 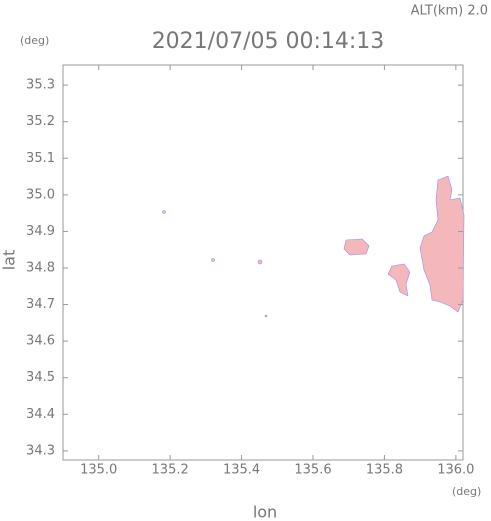 What do you see at coordinates (40, 450) in the screenshot?
I see `y-tick-label: 34.3` at bounding box center [40, 450].